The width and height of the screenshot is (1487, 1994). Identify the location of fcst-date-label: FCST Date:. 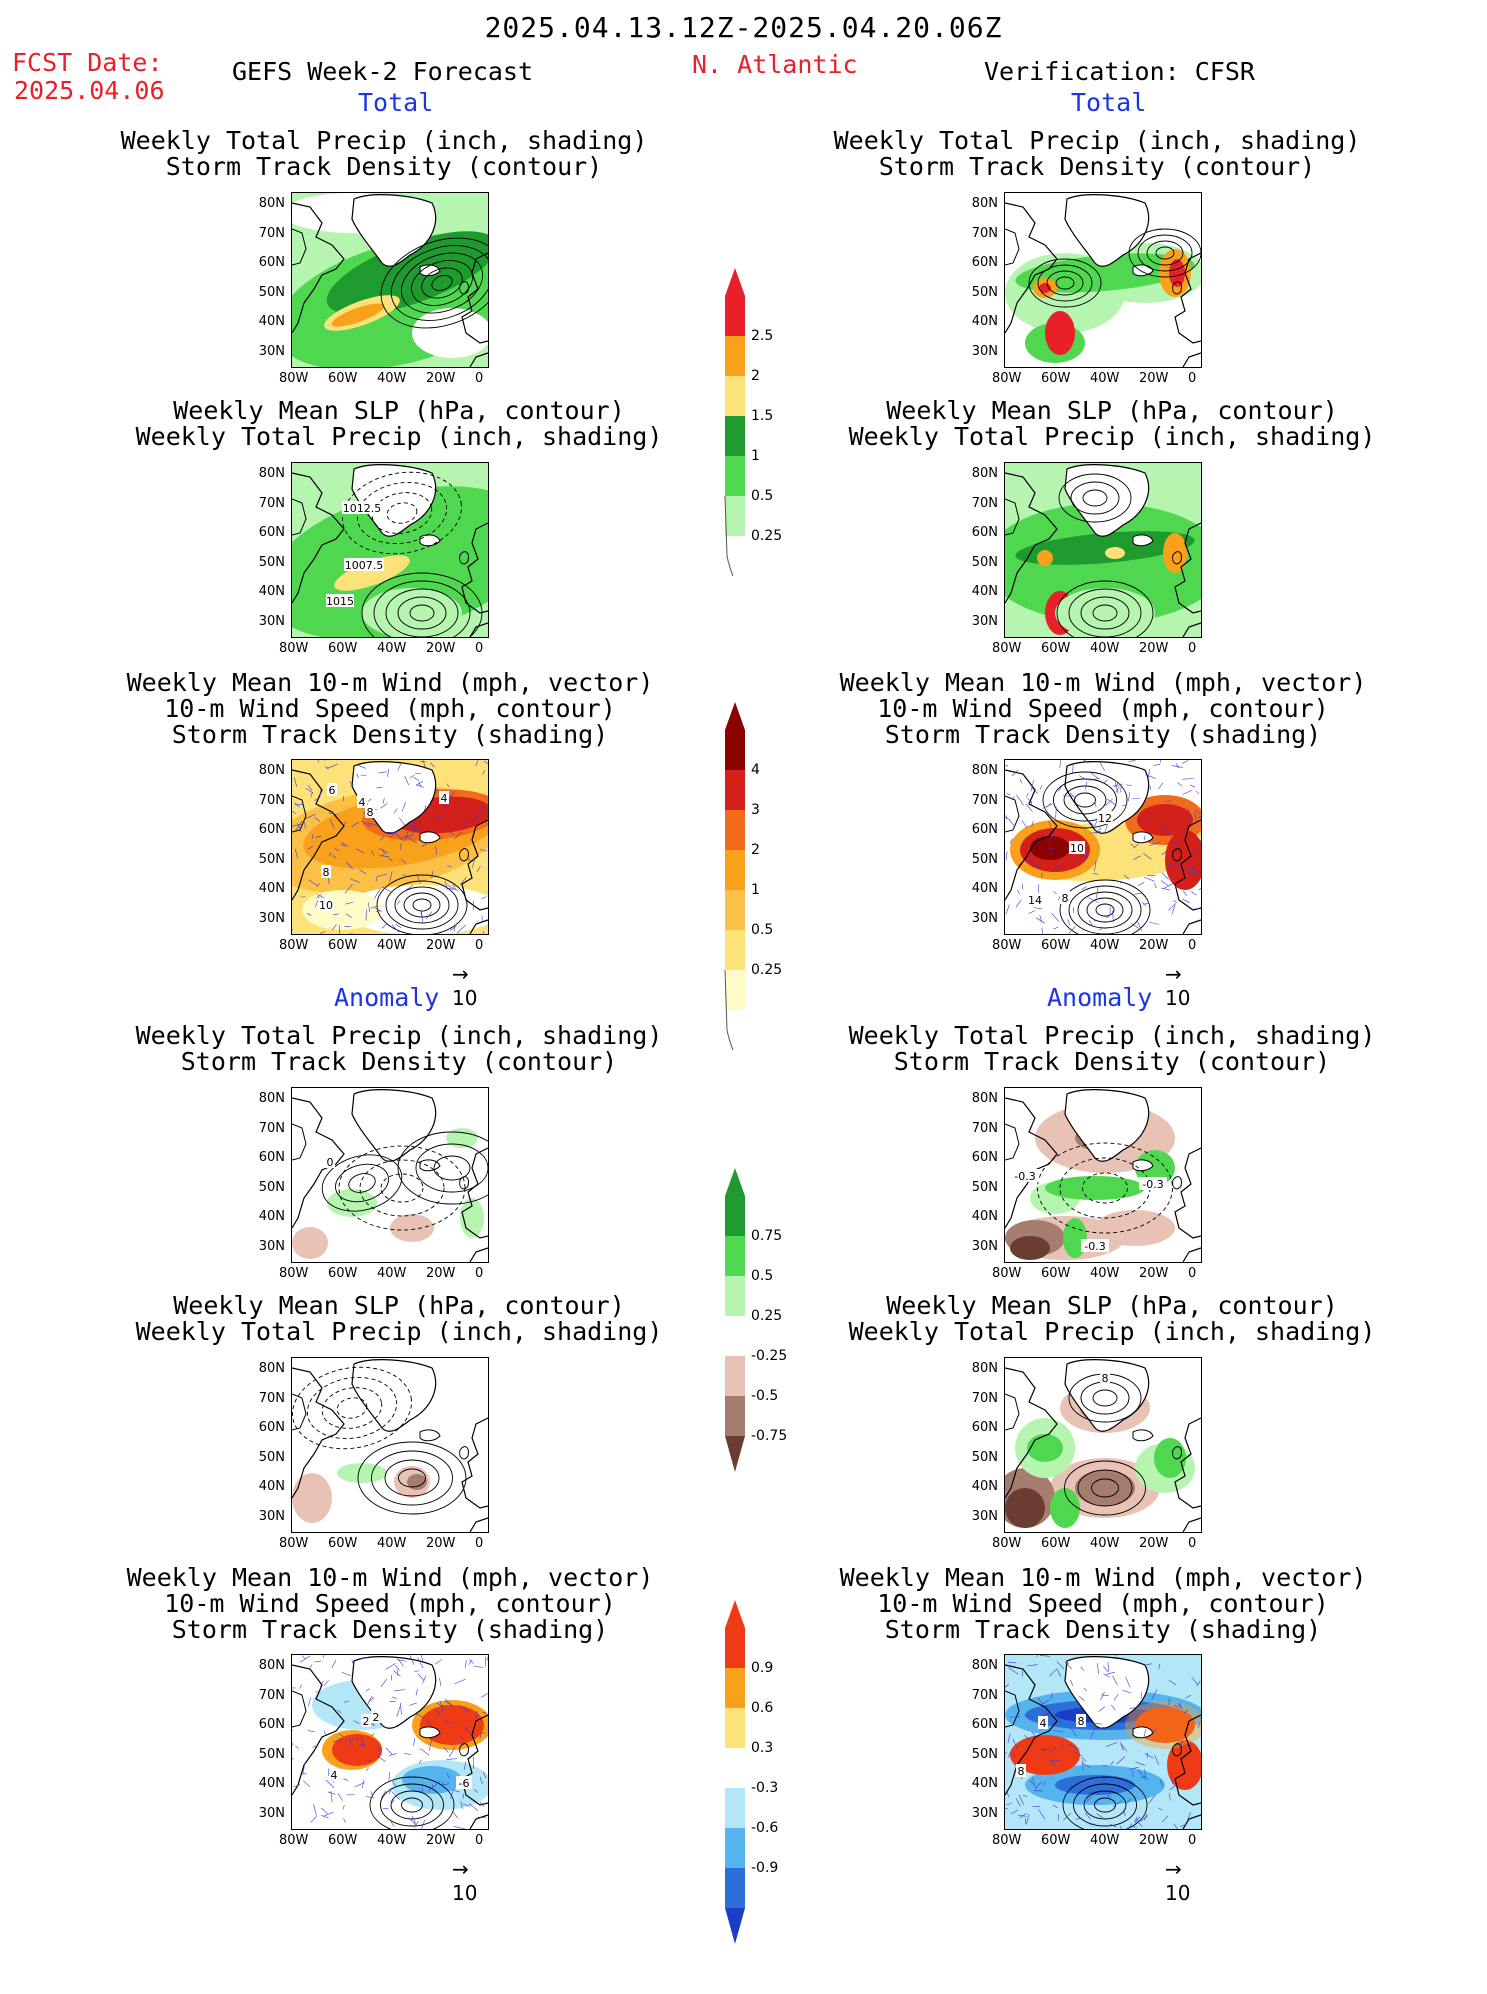
(87, 62).